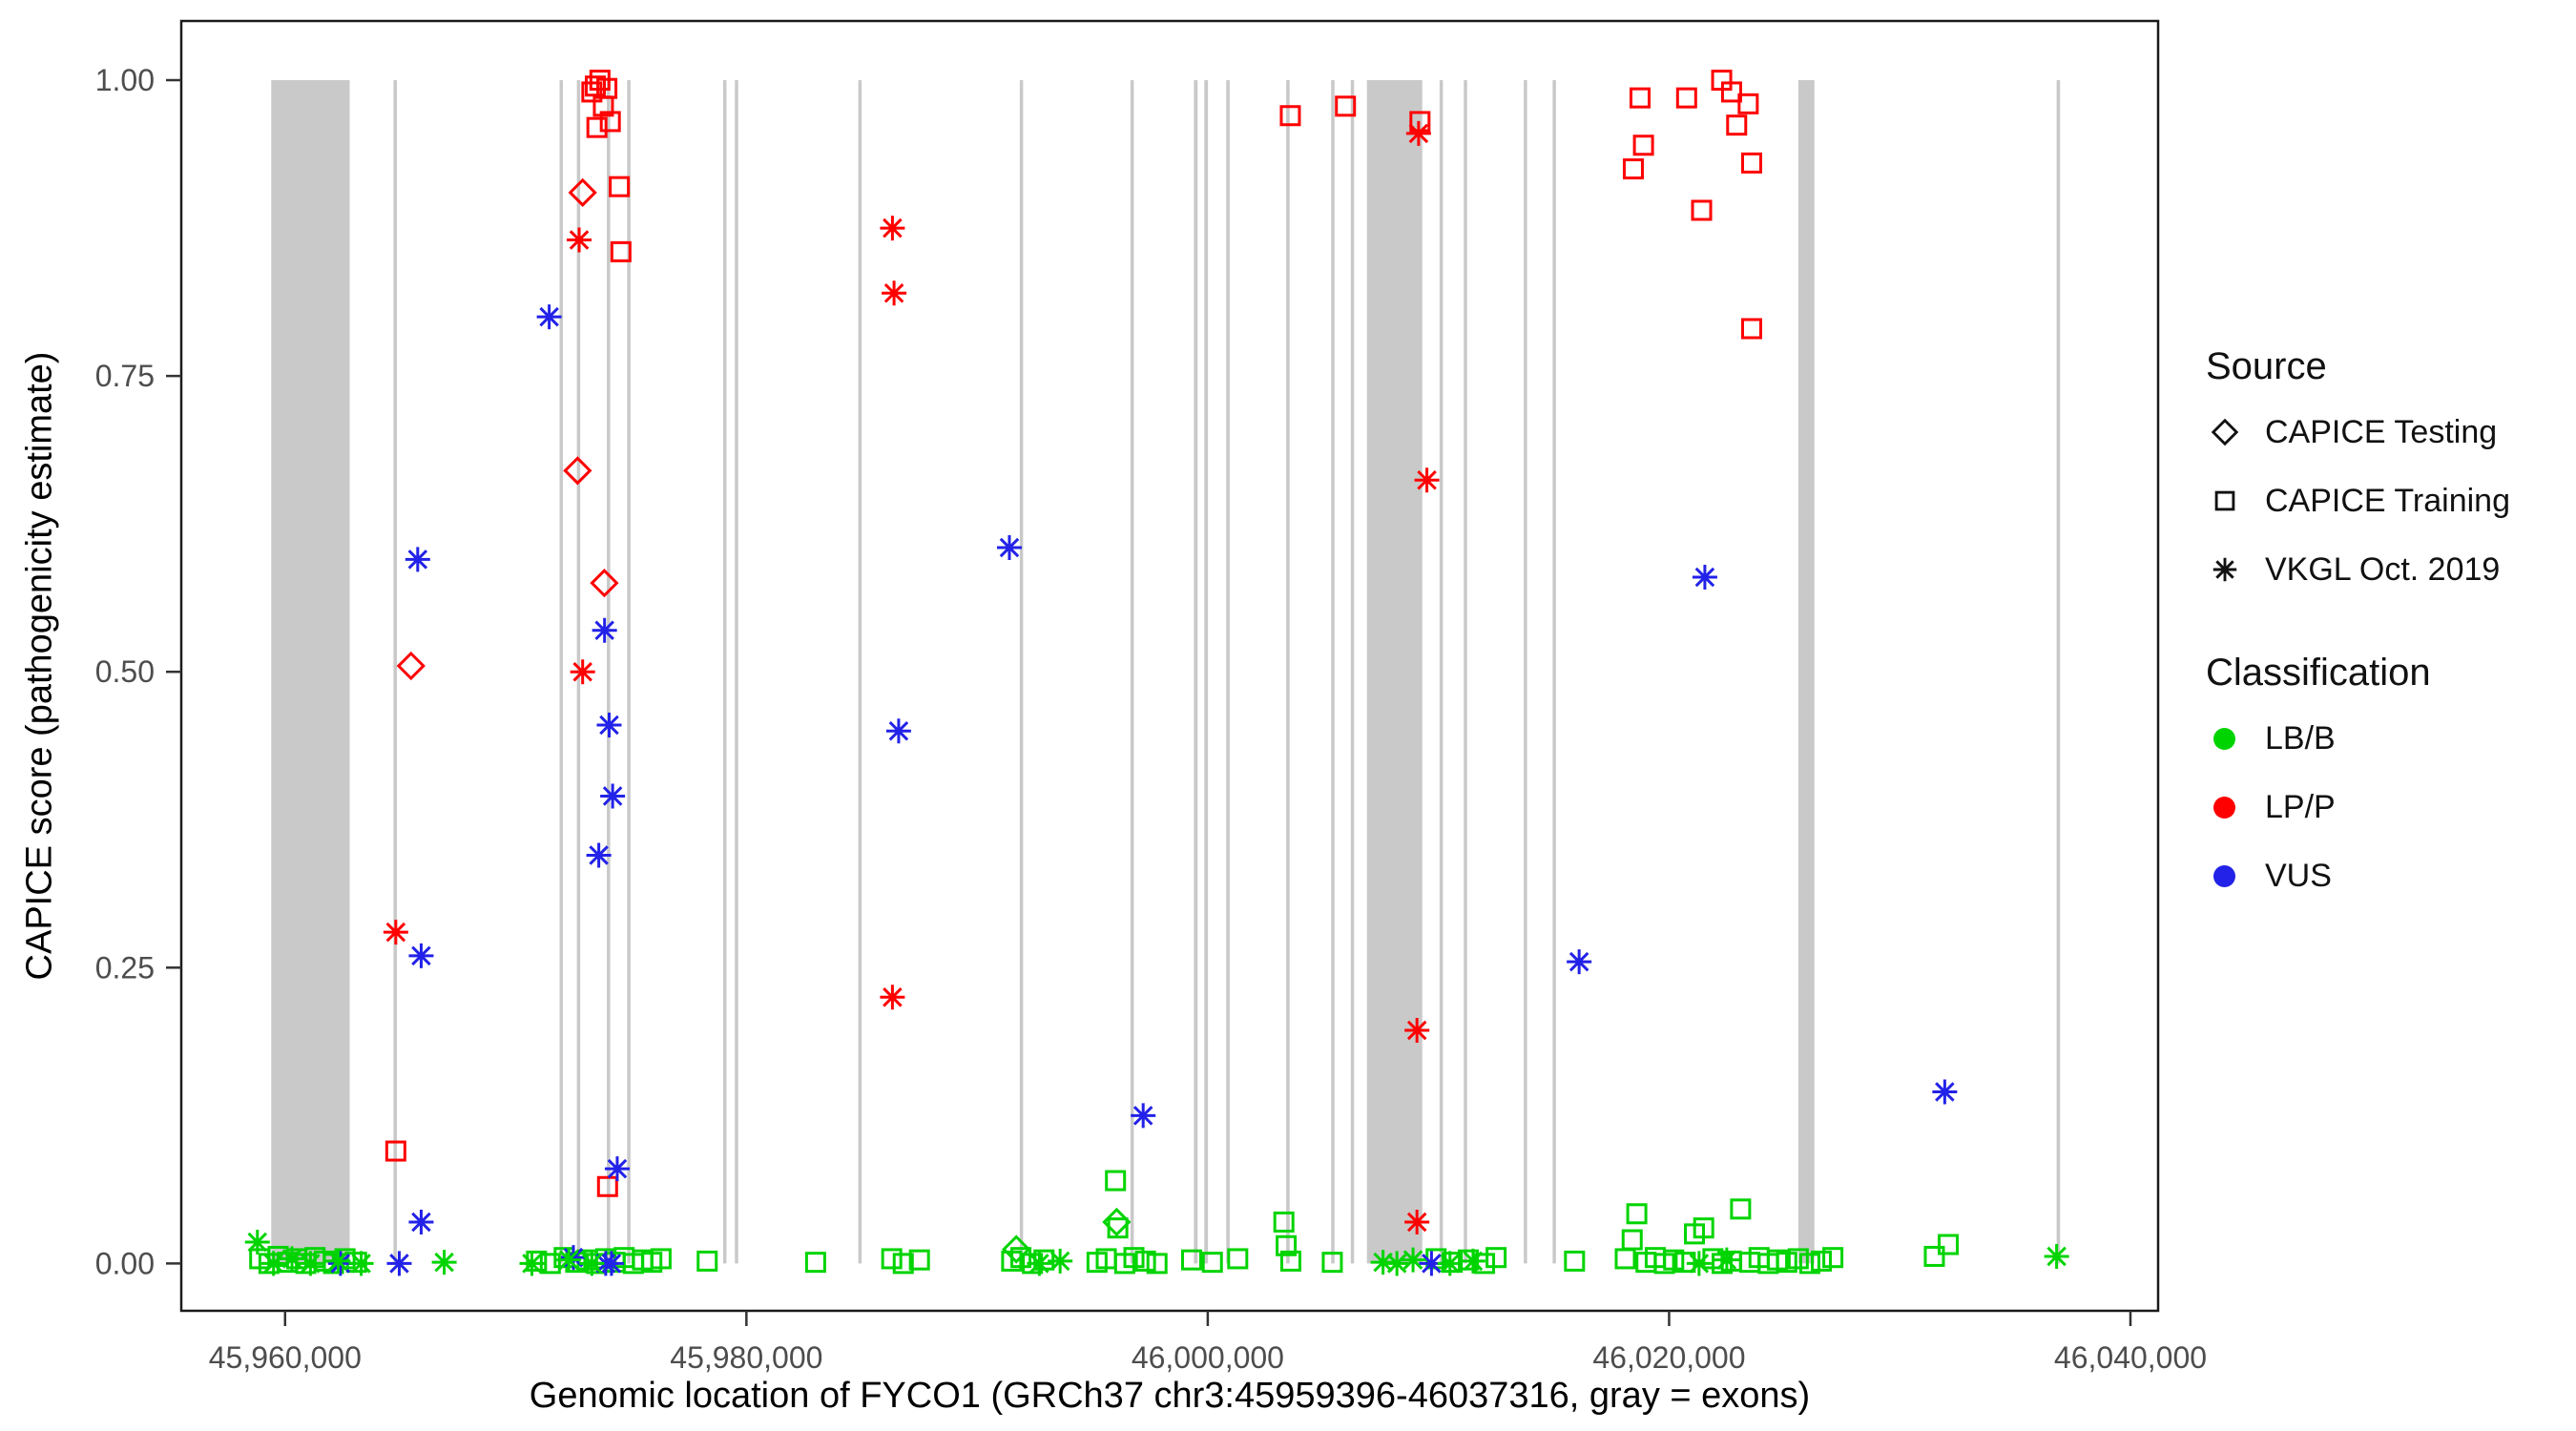 Image resolution: width=2576 pixels, height=1431 pixels. I want to click on x-tick-label: 46,020,000, so click(1668, 1357).